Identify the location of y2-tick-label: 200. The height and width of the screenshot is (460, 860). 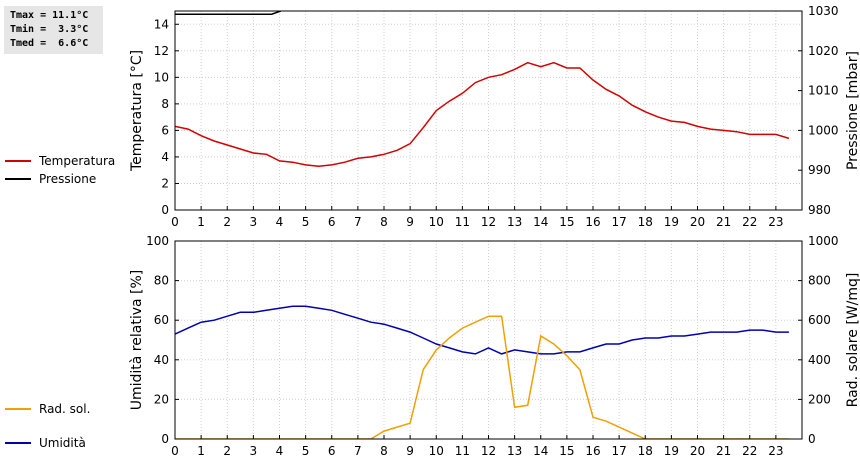
(819, 399).